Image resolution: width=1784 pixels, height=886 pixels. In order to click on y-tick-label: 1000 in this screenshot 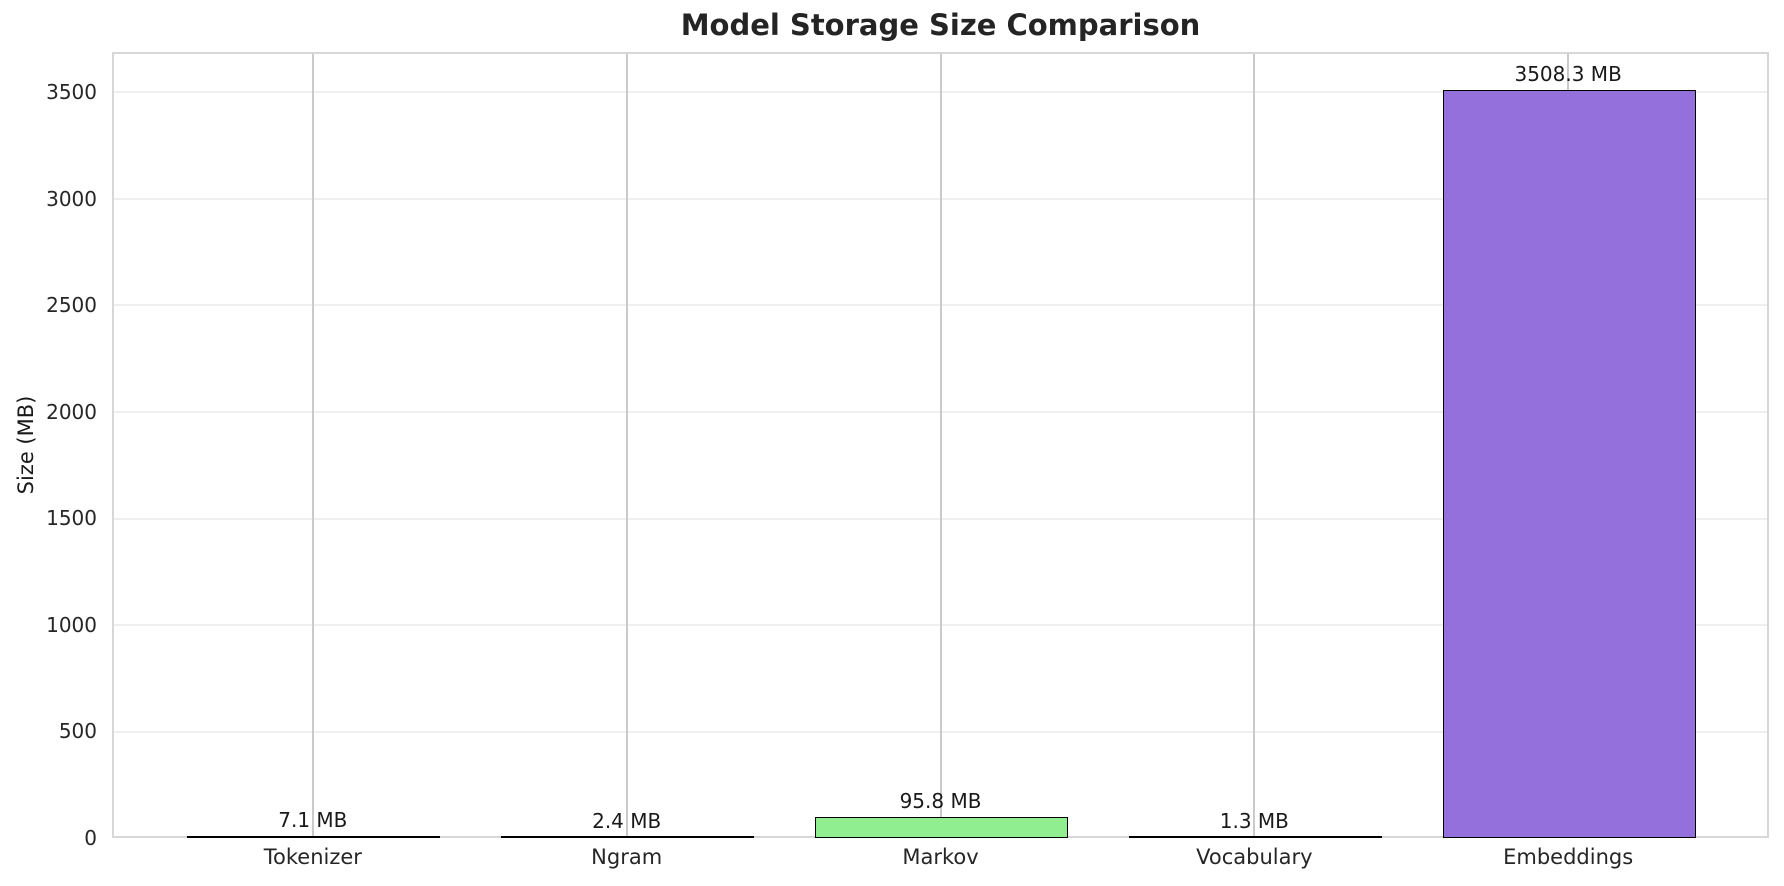, I will do `click(71, 624)`.